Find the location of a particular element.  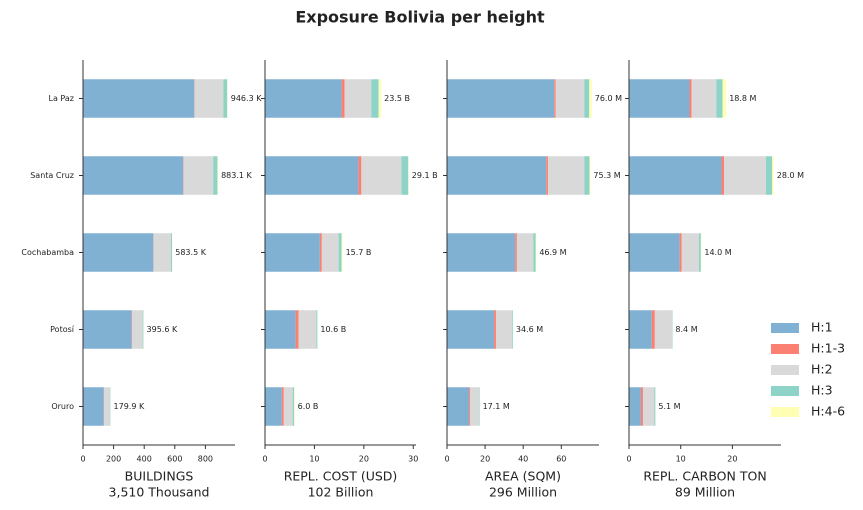

x-axis-label: AREA (SQM) is located at coordinates (523, 476).